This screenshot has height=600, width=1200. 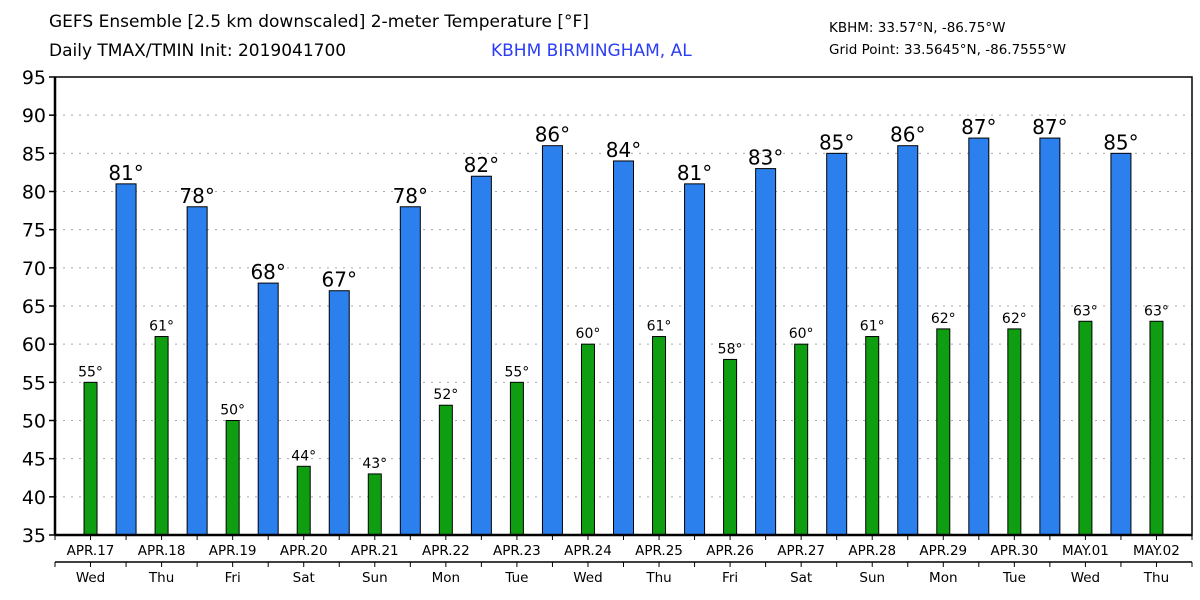 I want to click on x-tick-label: APR.29, so click(x=943, y=551).